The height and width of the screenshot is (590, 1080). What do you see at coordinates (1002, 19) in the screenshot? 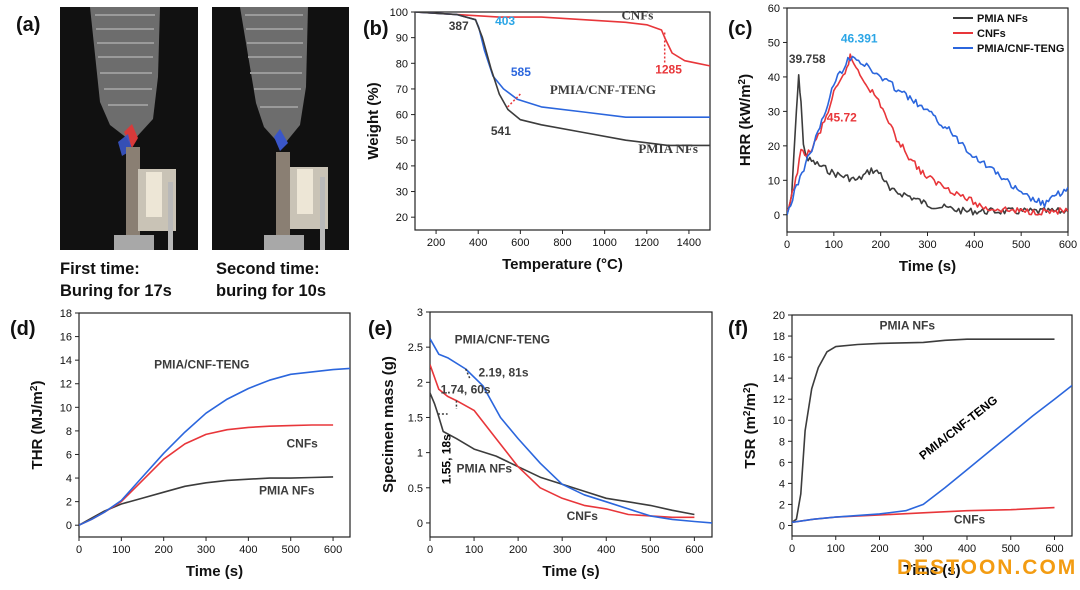
I see `legend-label: PMIA NFs` at bounding box center [1002, 19].